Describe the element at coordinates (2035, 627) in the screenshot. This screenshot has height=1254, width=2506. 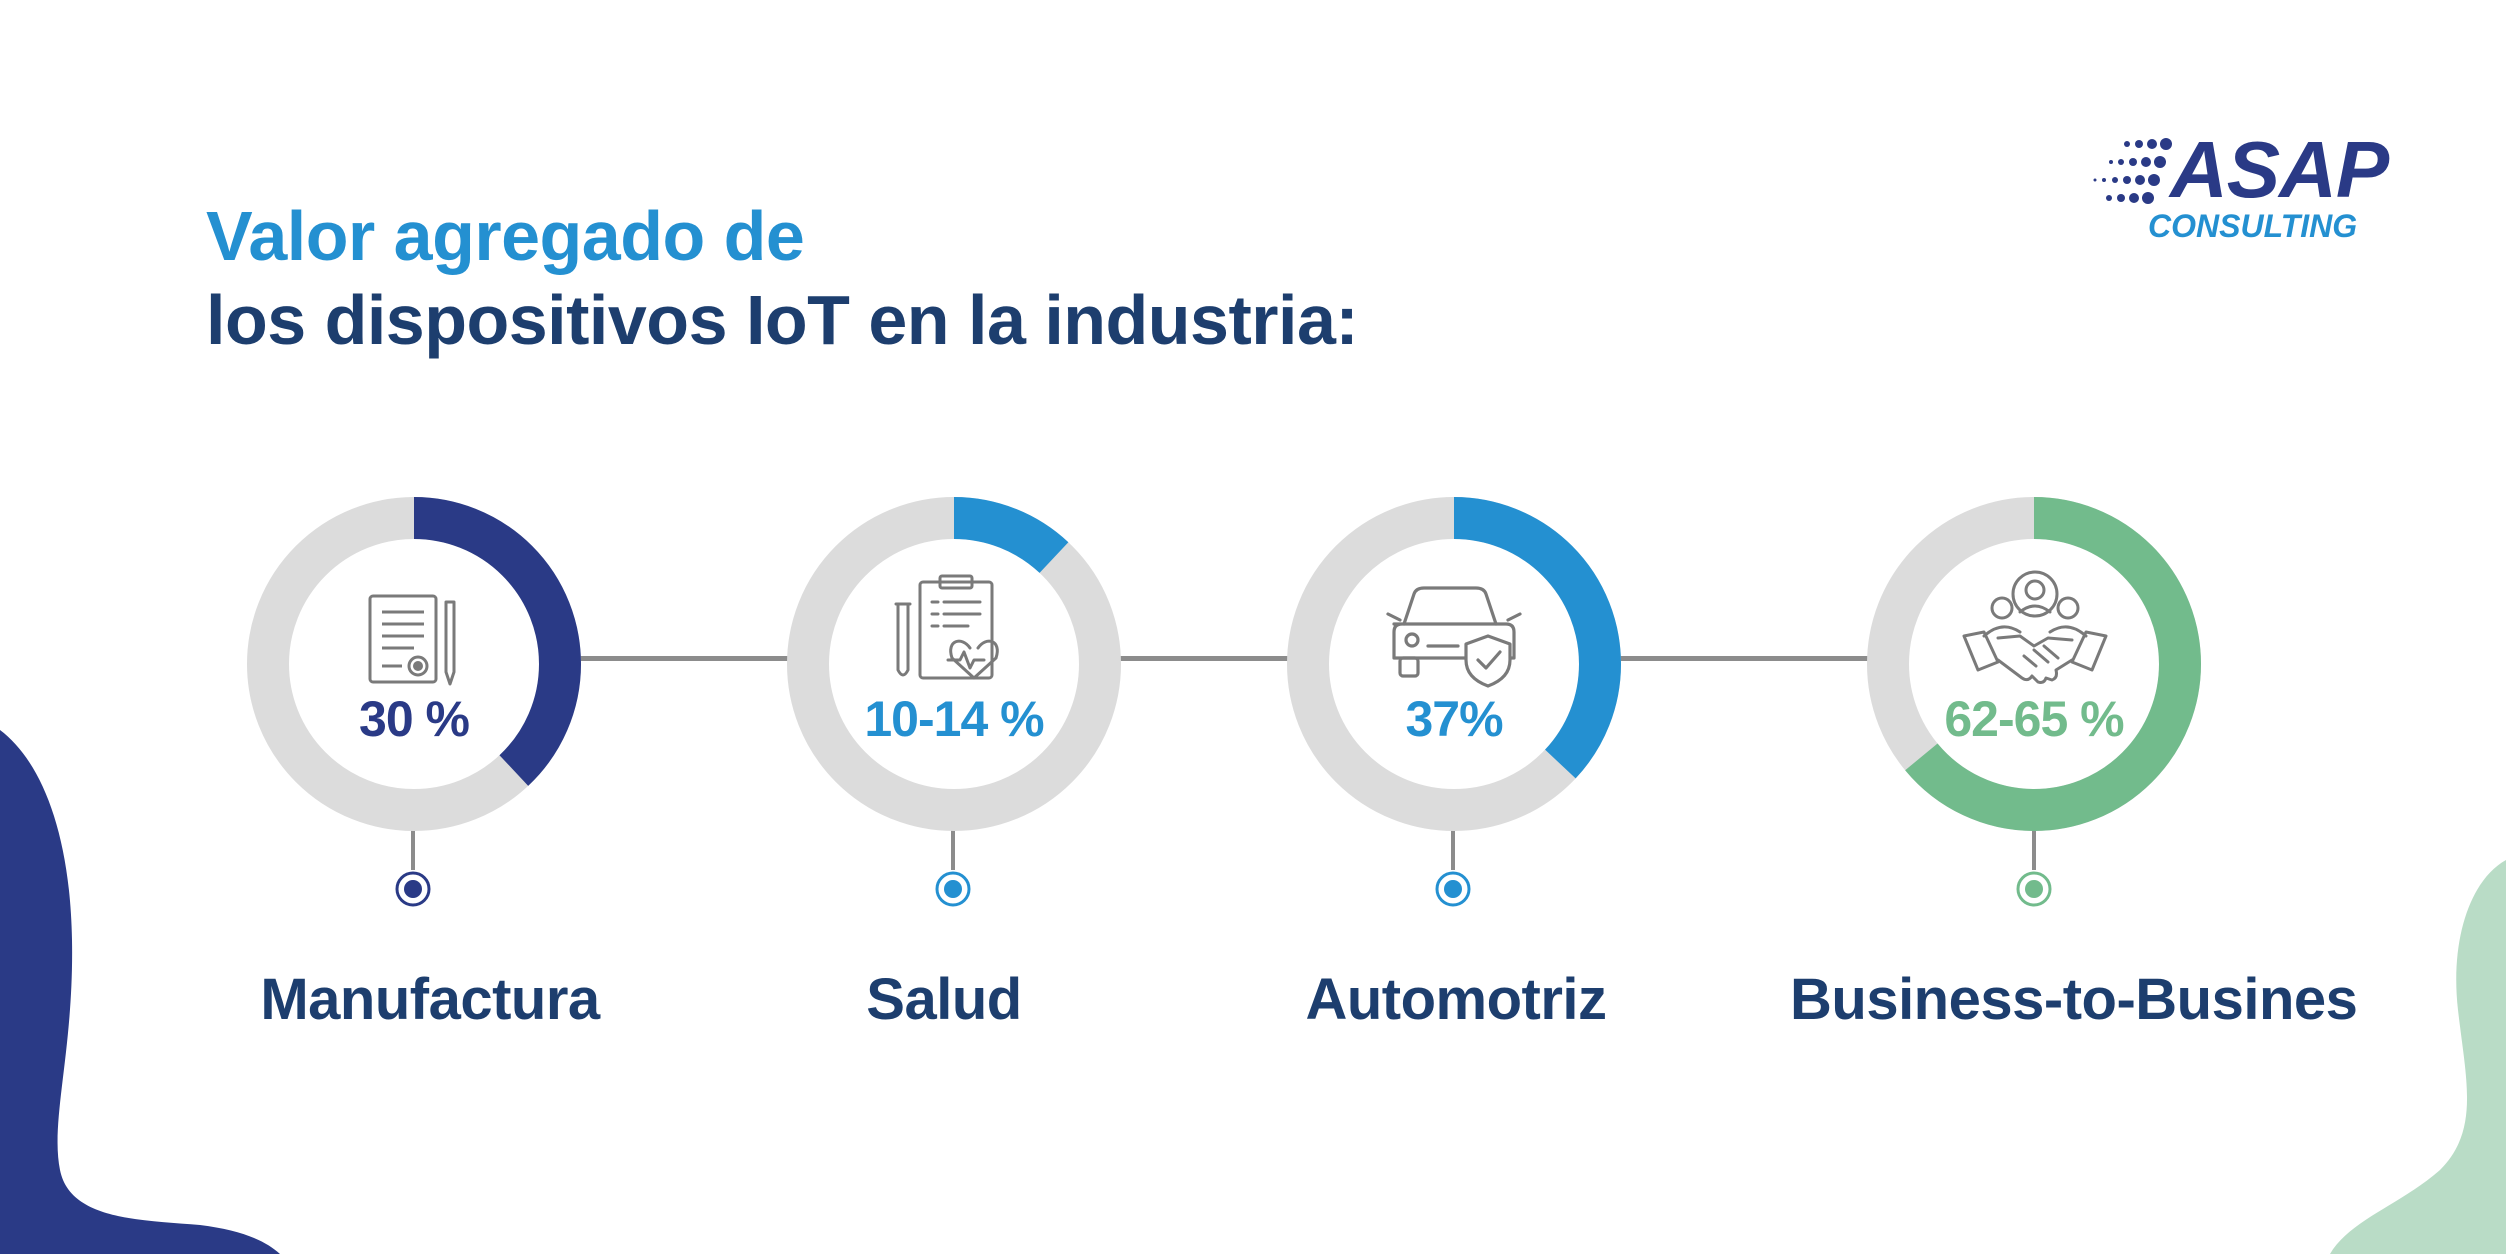
I see `handshake-people-icon` at that location.